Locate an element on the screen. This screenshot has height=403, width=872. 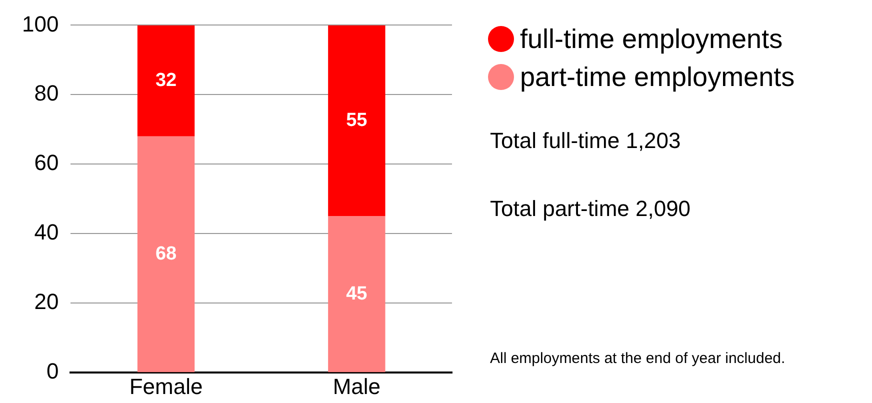
x-tick-label: Female is located at coordinates (166, 386).